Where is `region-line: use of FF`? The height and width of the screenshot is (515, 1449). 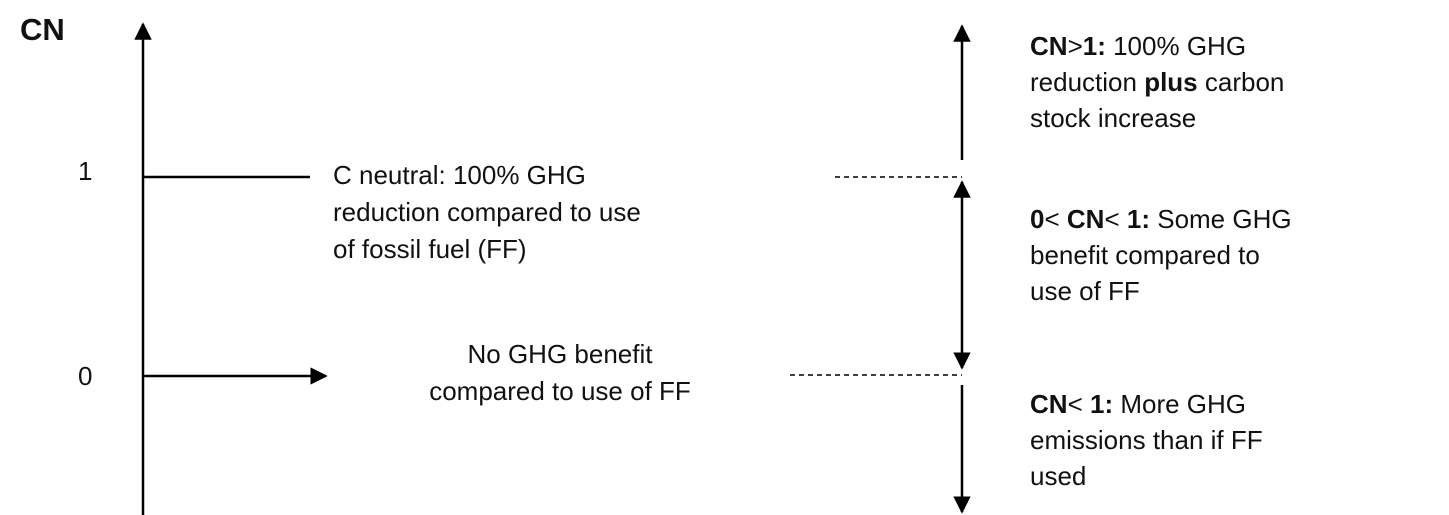 region-line: use of FF is located at coordinates (1085, 291).